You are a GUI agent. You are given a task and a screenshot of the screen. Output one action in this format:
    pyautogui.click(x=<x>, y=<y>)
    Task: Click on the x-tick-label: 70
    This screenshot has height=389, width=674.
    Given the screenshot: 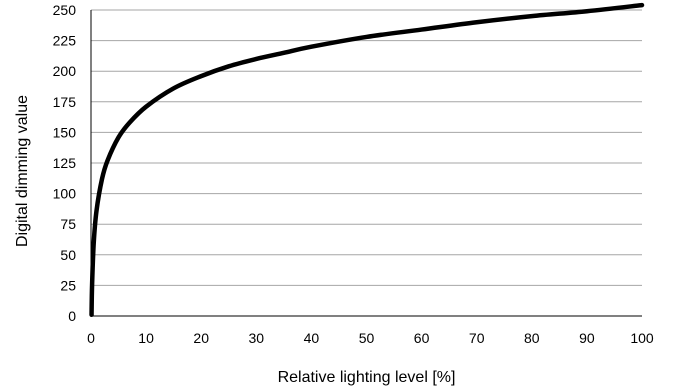 What is the action you would take?
    pyautogui.click(x=477, y=338)
    